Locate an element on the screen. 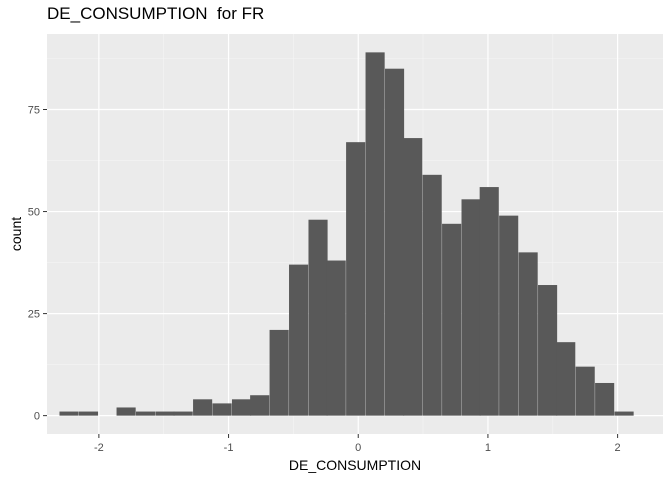 This screenshot has height=480, width=672. x-tick-label: -2 is located at coordinates (99, 448).